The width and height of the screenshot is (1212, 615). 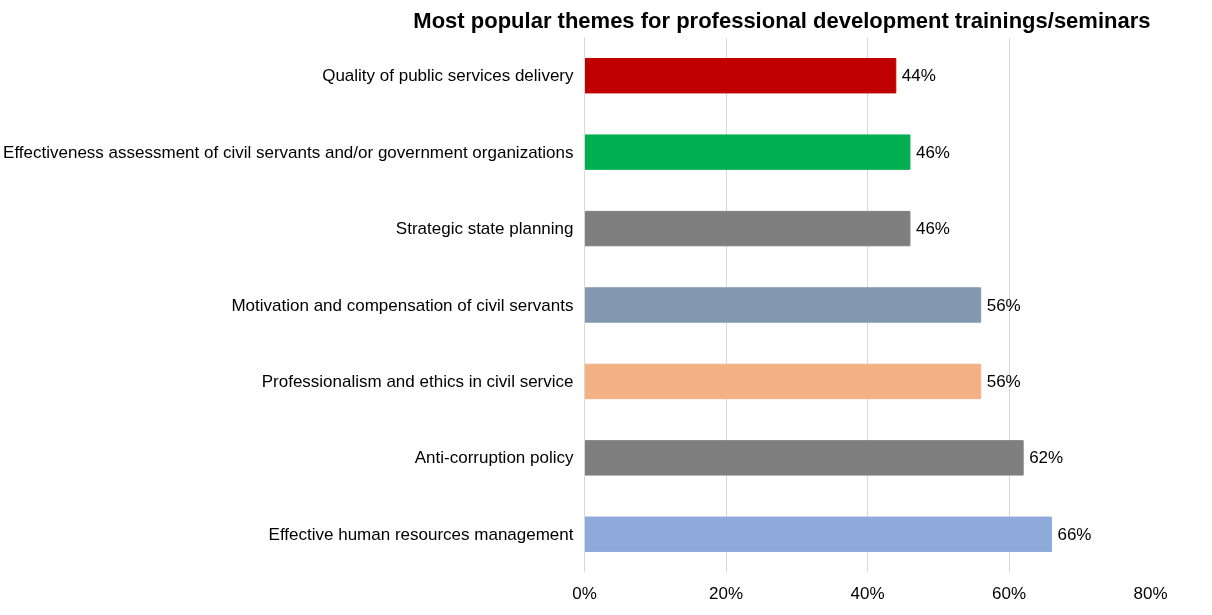 I want to click on x-tick-label: 20%, so click(x=726, y=593).